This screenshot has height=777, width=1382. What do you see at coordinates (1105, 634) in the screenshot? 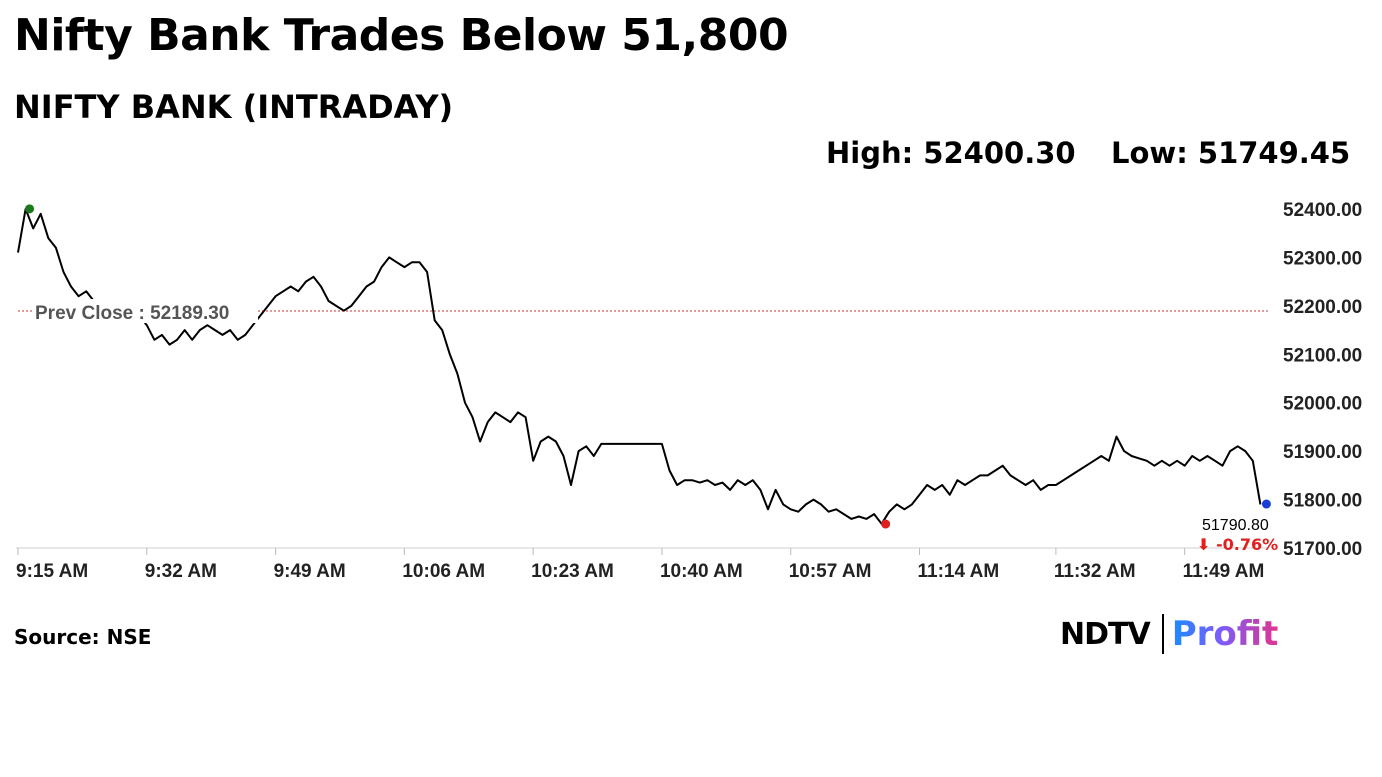
I see `logo-ndtv-text: NDTV` at bounding box center [1105, 634].